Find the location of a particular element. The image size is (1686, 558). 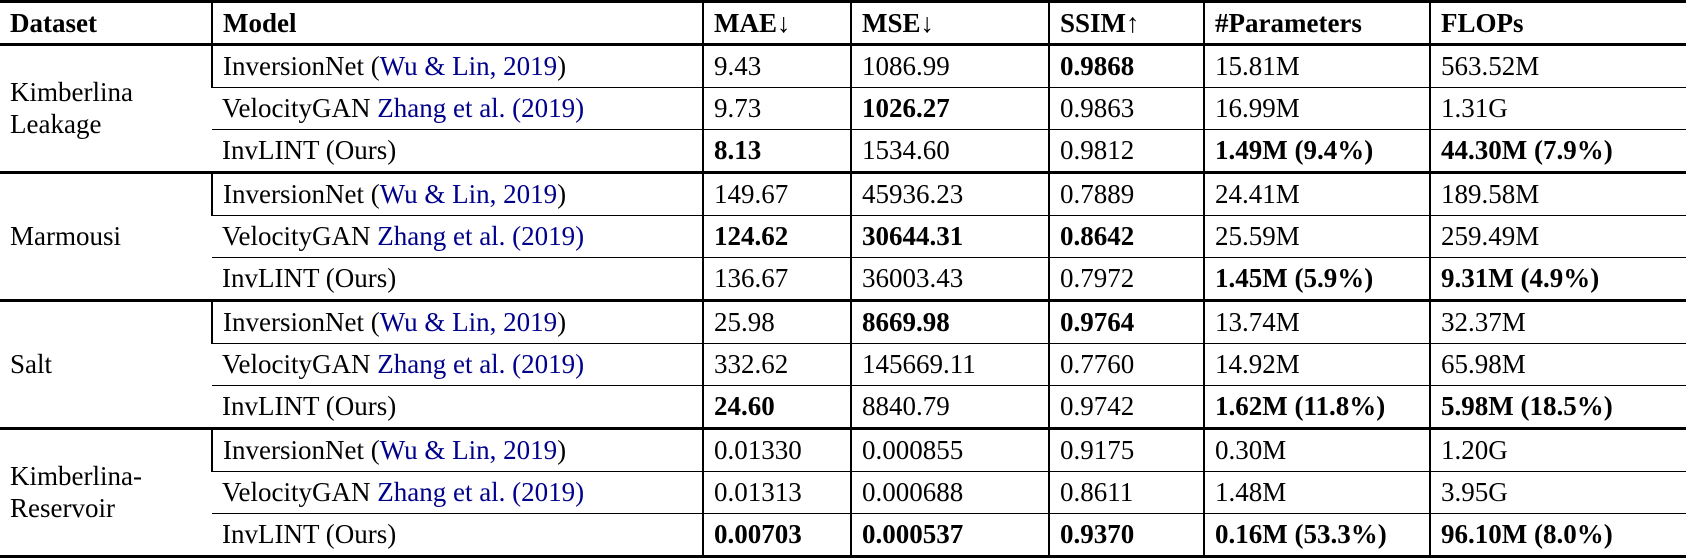

parameters-cell: 1.48M is located at coordinates (1316, 492).